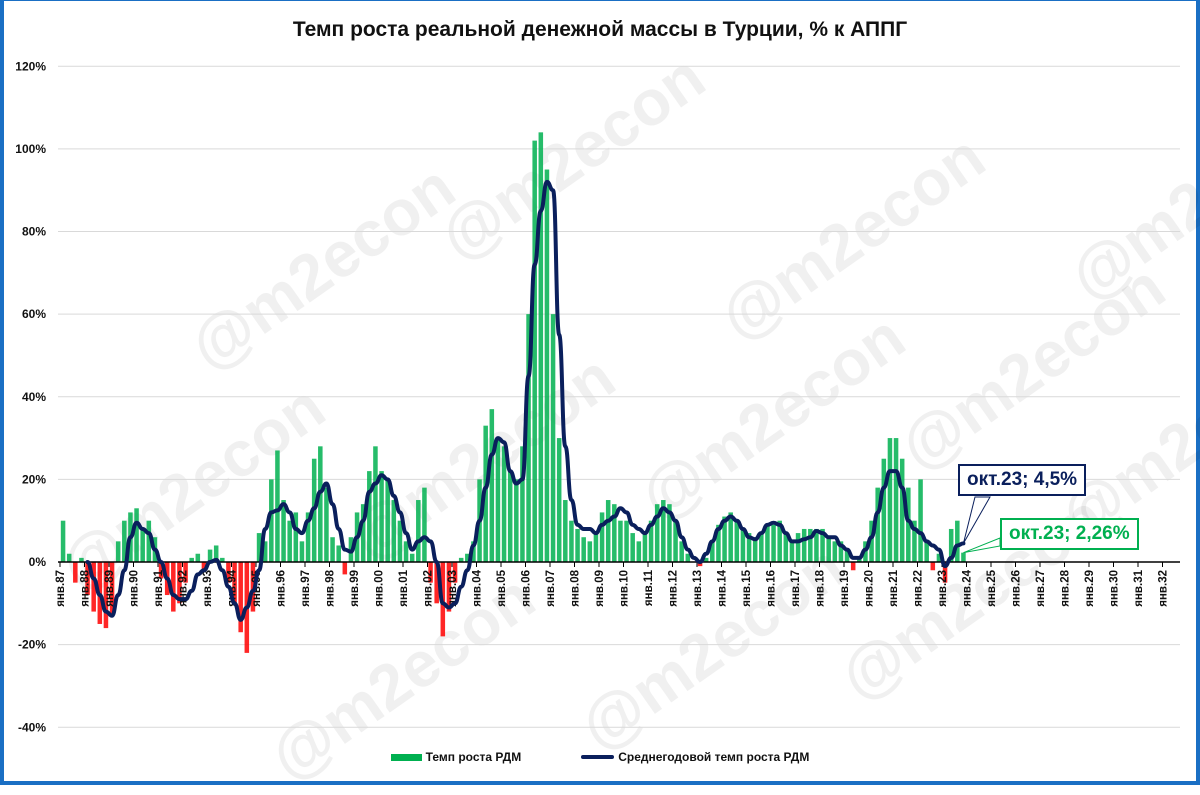 This screenshot has width=1200, height=795. Describe the element at coordinates (674, 588) in the screenshot. I see `x-tick-label: янв.12` at that location.